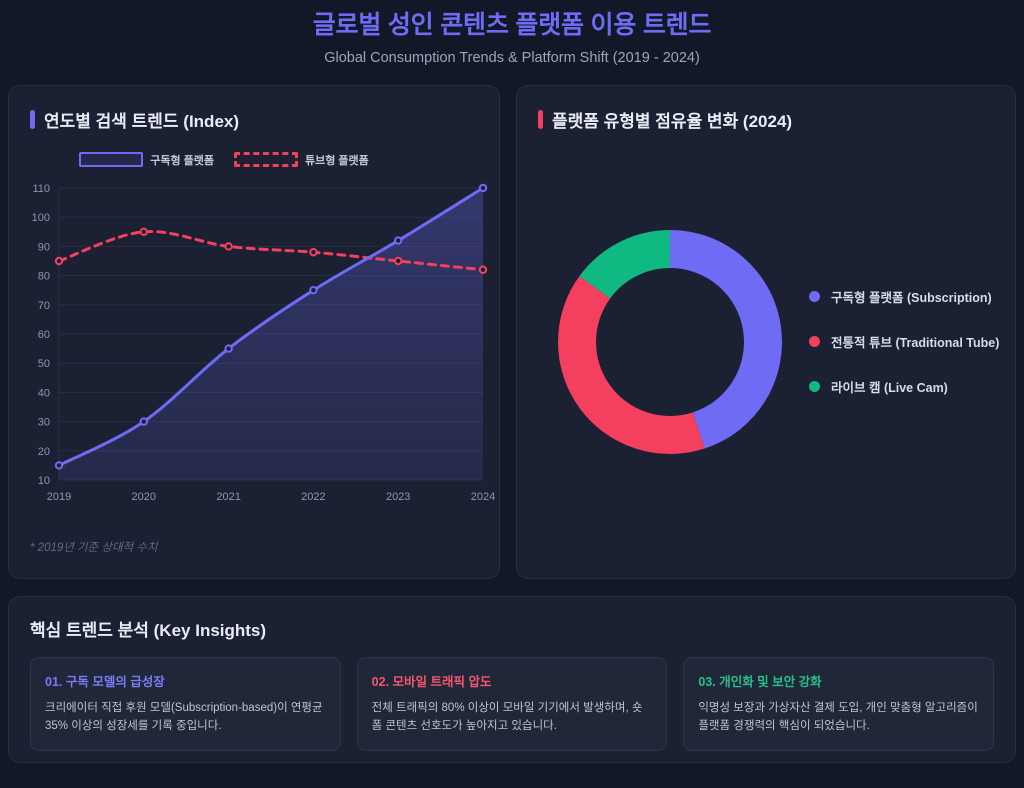 The image size is (1024, 788). Describe the element at coordinates (44, 452) in the screenshot. I see `svg-text: 20` at that location.